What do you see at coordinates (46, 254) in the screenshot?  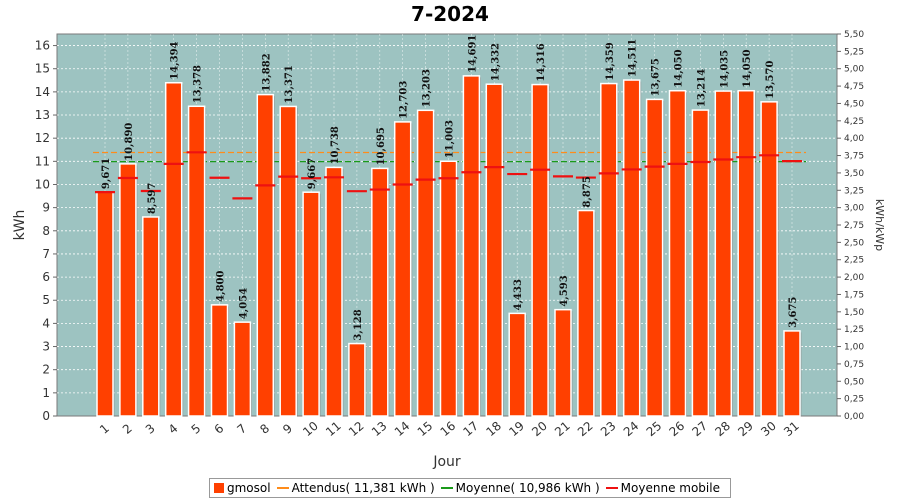 I see `y-tick-label-left: 7` at bounding box center [46, 254].